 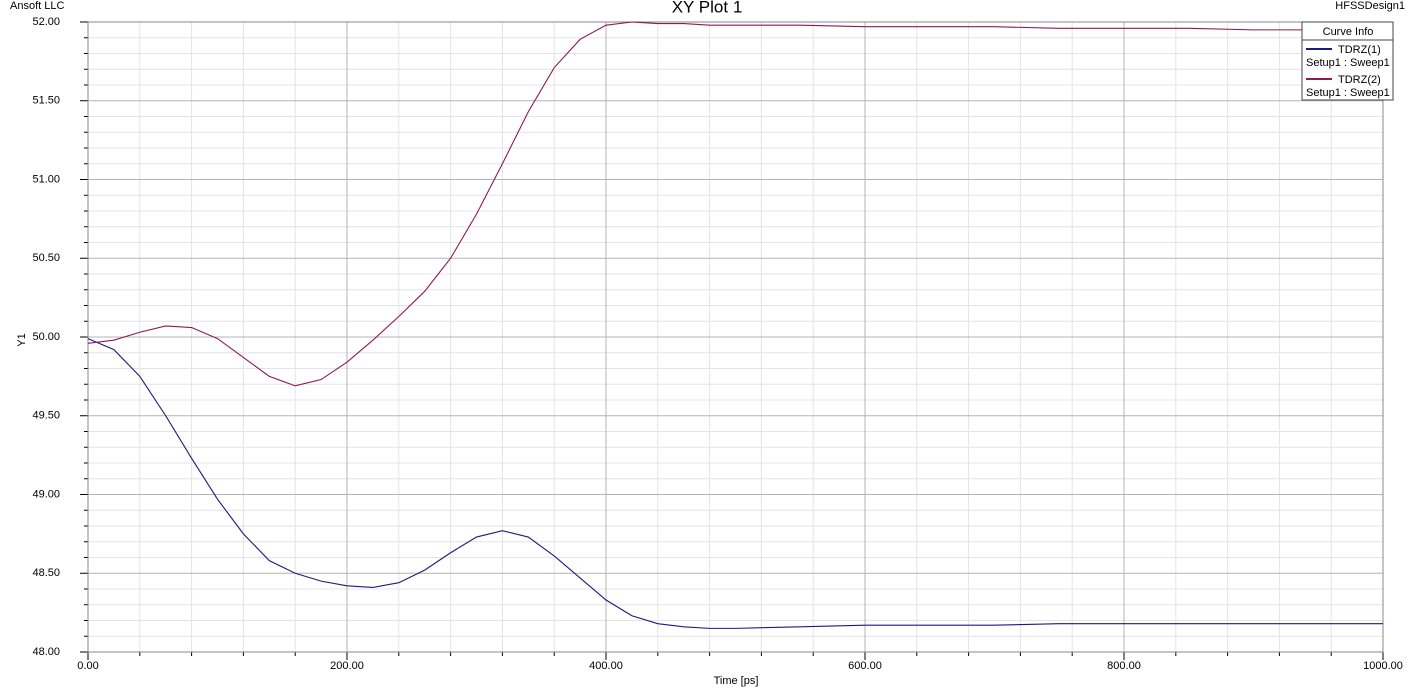 What do you see at coordinates (1383, 666) in the screenshot?
I see `x-tick-label: 1000.00` at bounding box center [1383, 666].